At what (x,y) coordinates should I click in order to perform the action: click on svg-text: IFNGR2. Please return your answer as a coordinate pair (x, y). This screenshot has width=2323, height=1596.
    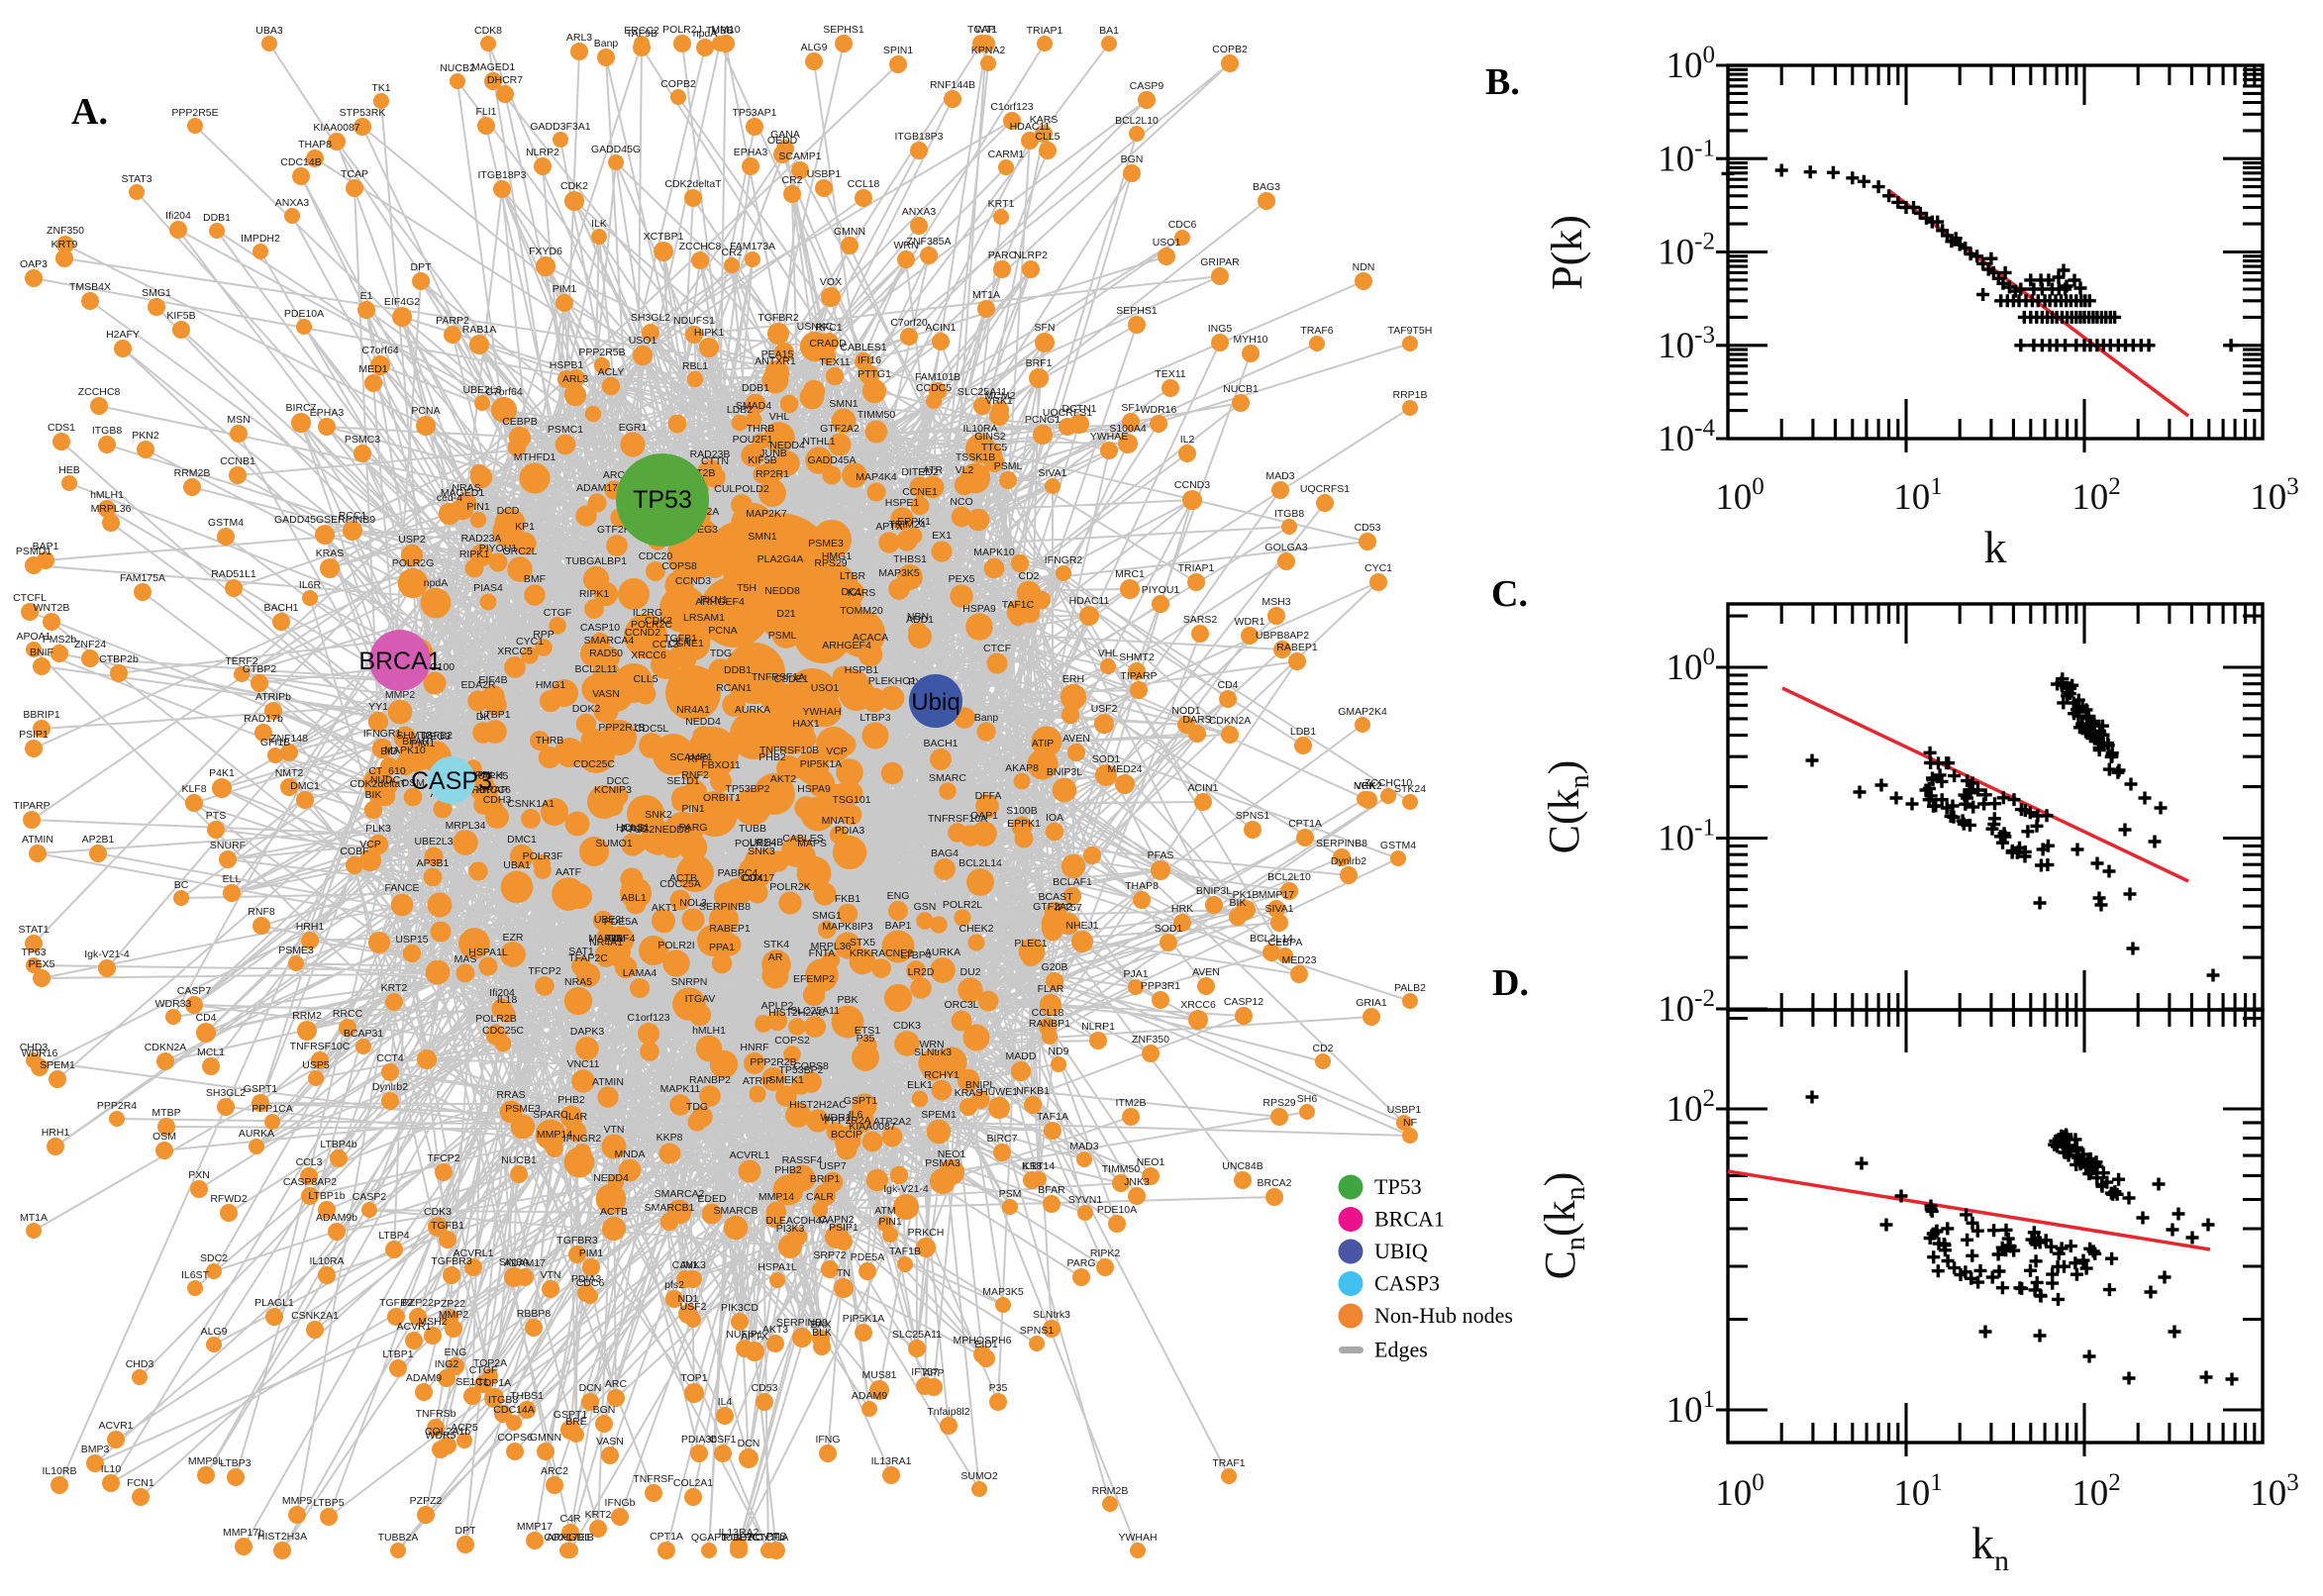
    Looking at the image, I should click on (582, 1139).